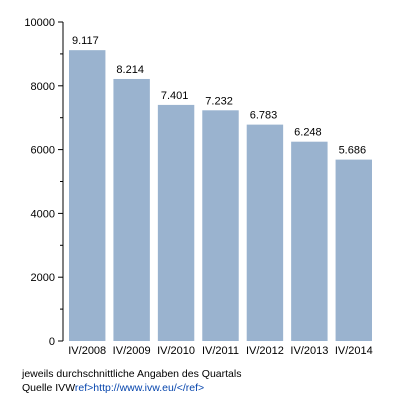 This screenshot has width=400, height=400. Describe the element at coordinates (48, 388) in the screenshot. I see `source-label: Quelle IVW` at that location.